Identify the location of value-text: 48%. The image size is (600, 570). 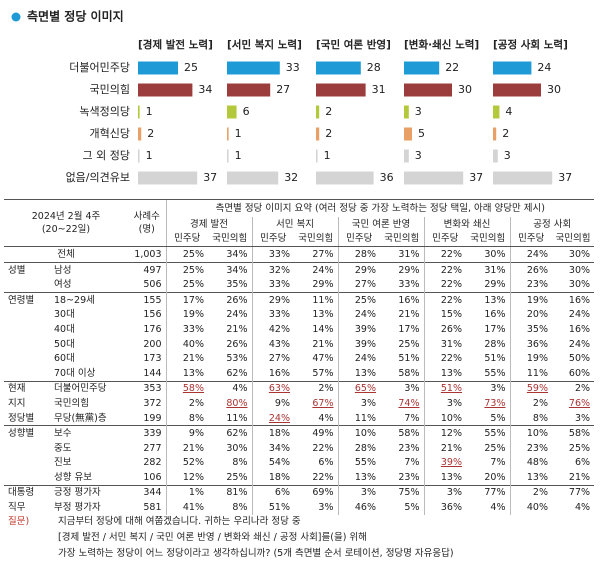
(537, 463).